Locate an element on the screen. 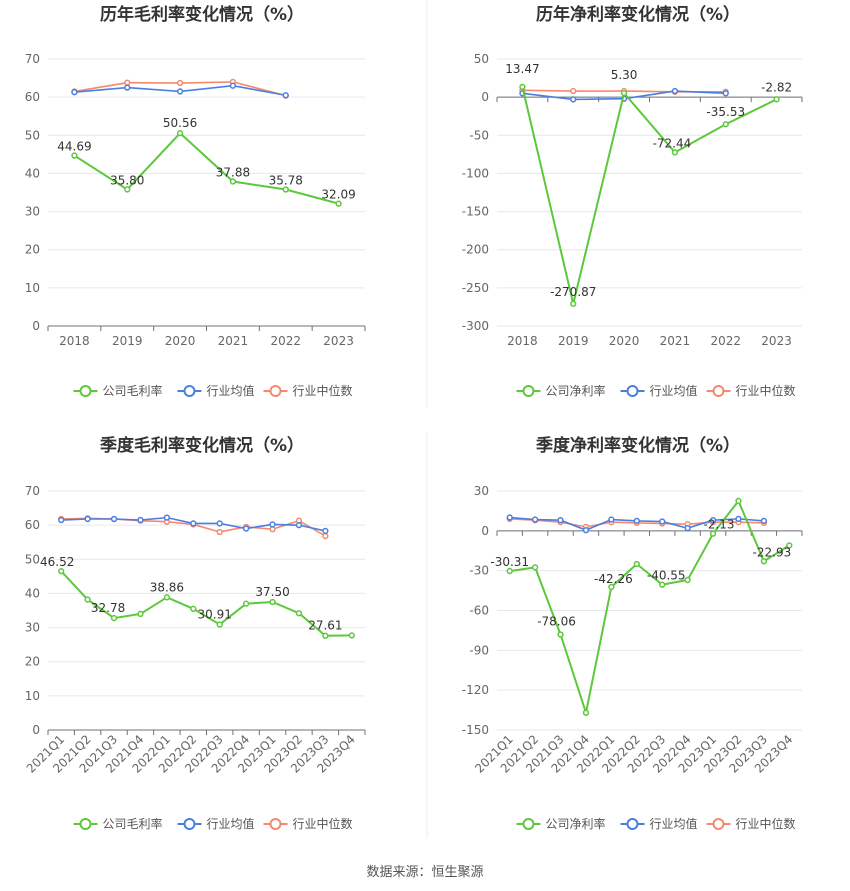 This screenshot has height=891, width=850. y-tick-label: -120 is located at coordinates (475, 690).